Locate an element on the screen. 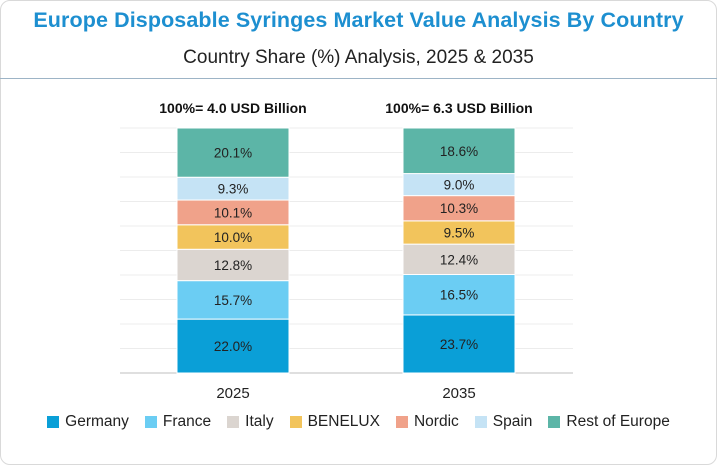 Image resolution: width=717 pixels, height=465 pixels. bar-segment-france-2025 is located at coordinates (233, 300).